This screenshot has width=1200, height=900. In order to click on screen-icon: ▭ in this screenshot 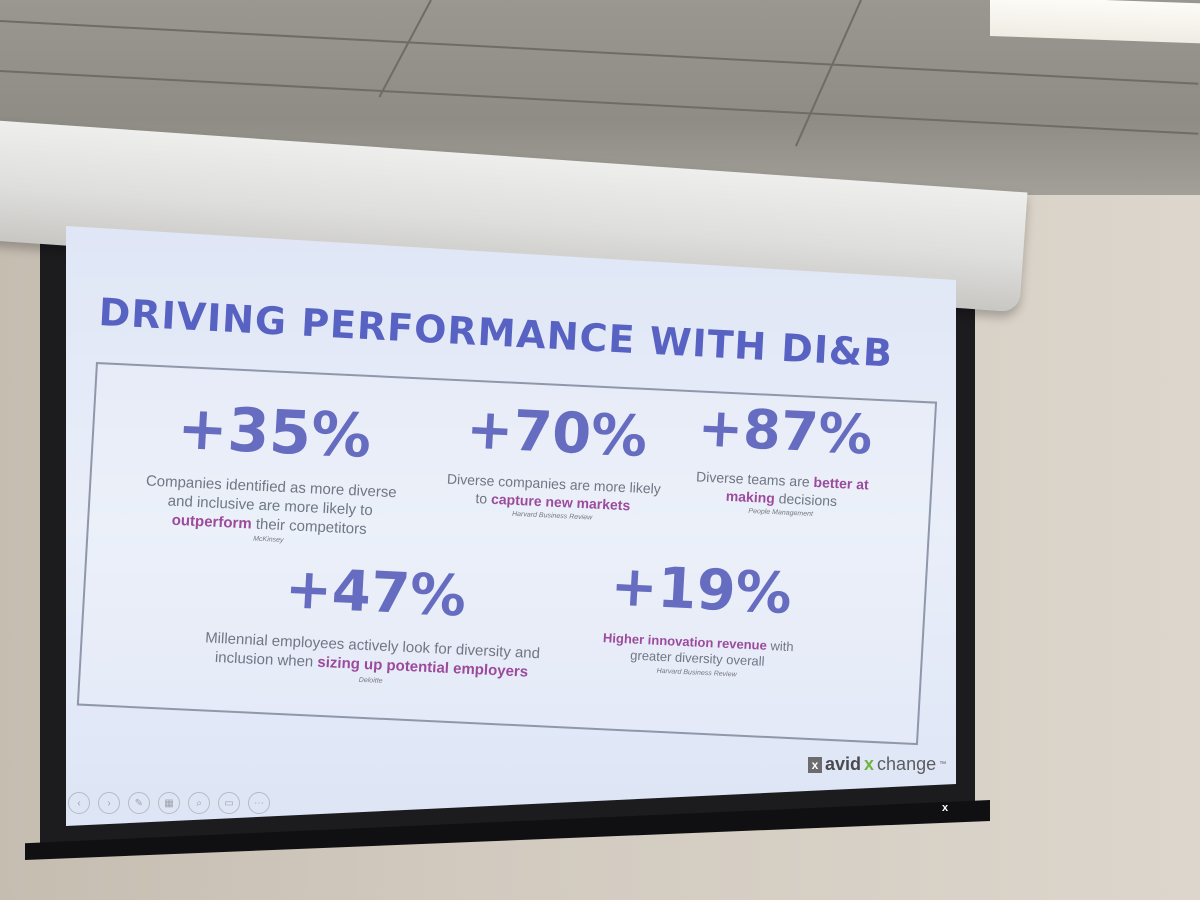, I will do `click(229, 803)`.